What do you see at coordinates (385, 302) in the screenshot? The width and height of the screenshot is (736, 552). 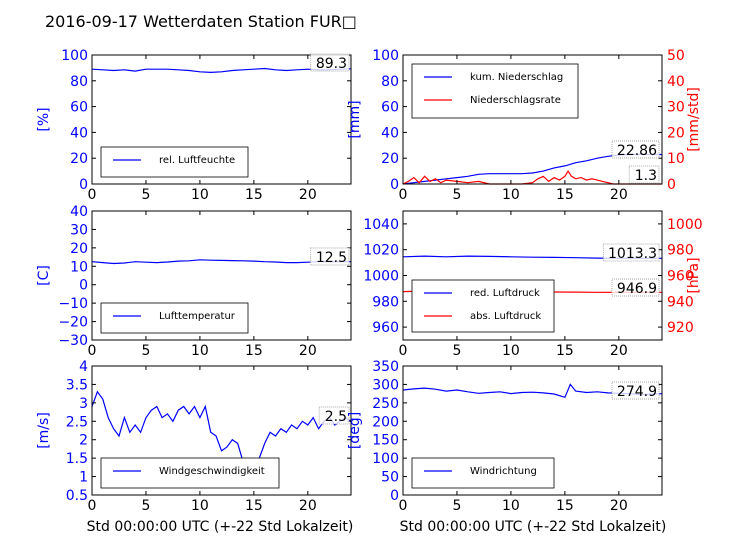 I see `y-tick-label: 980` at bounding box center [385, 302].